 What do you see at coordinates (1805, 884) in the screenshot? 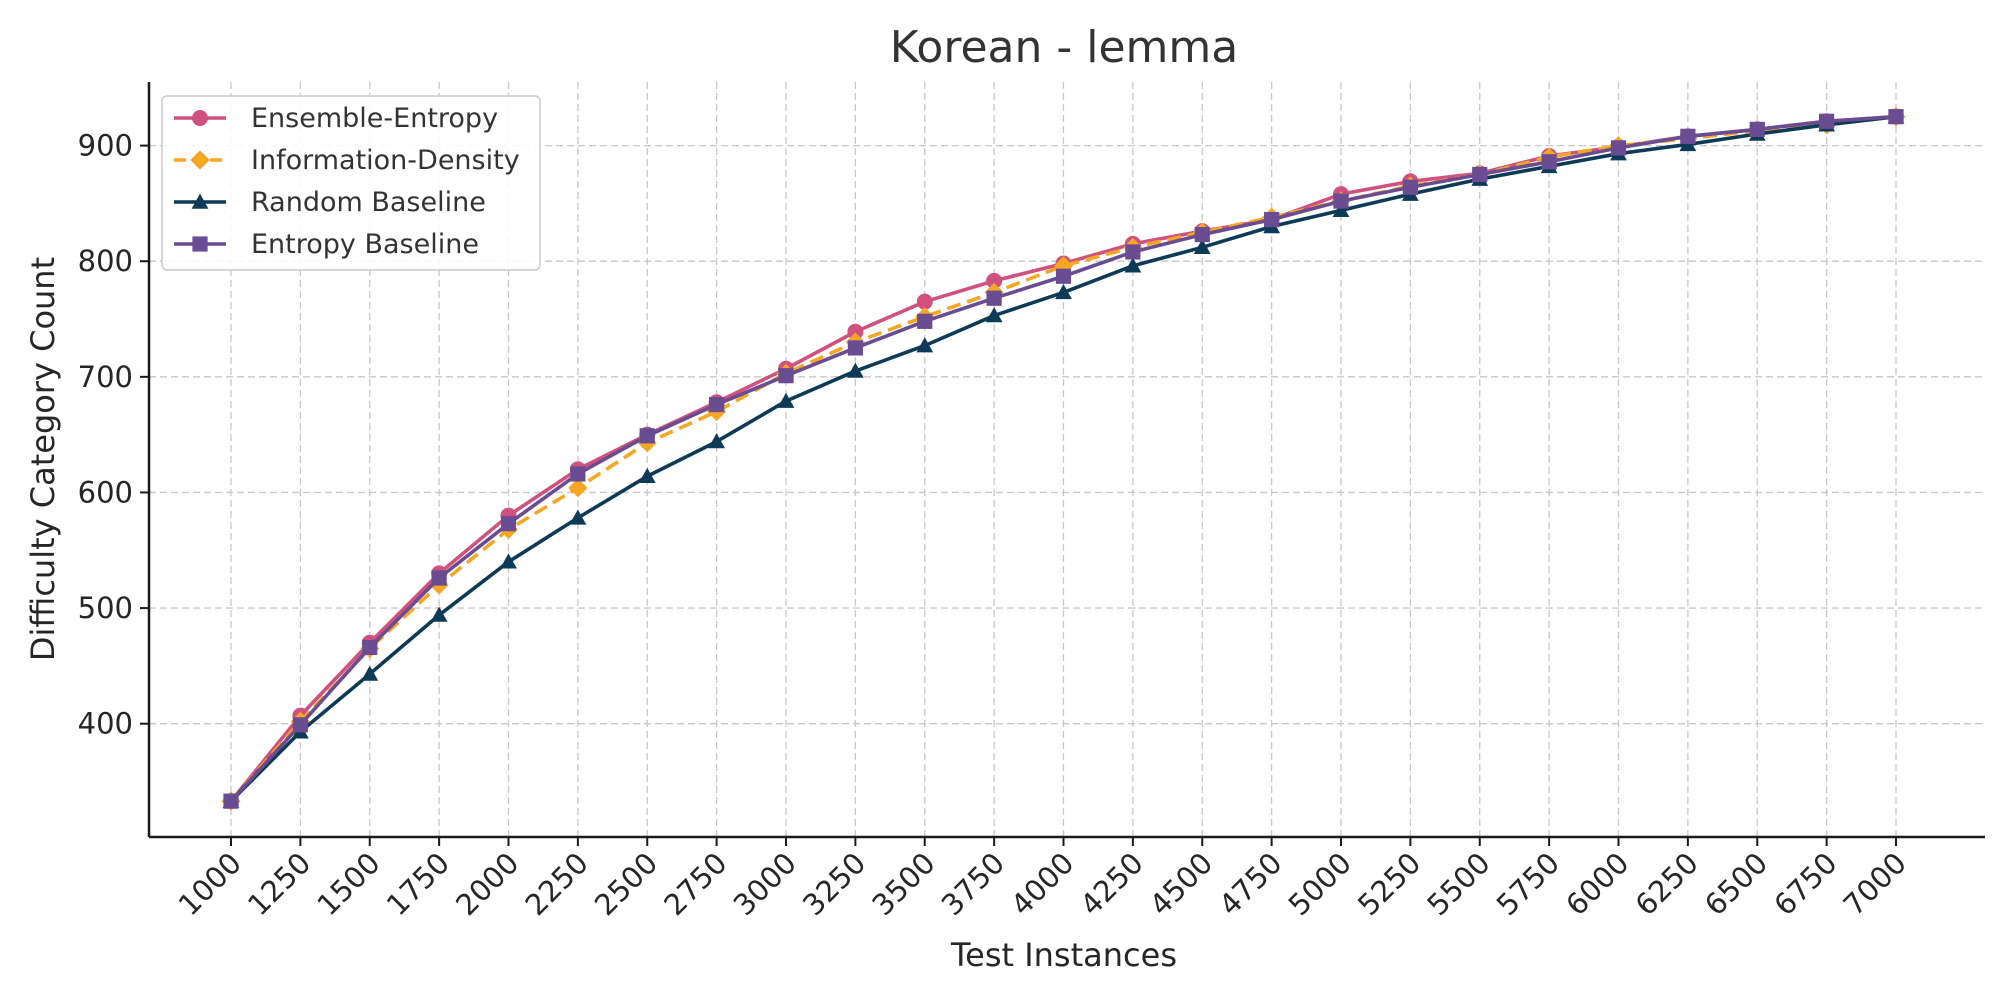
I see `x-tick-label: 6750` at bounding box center [1805, 884].